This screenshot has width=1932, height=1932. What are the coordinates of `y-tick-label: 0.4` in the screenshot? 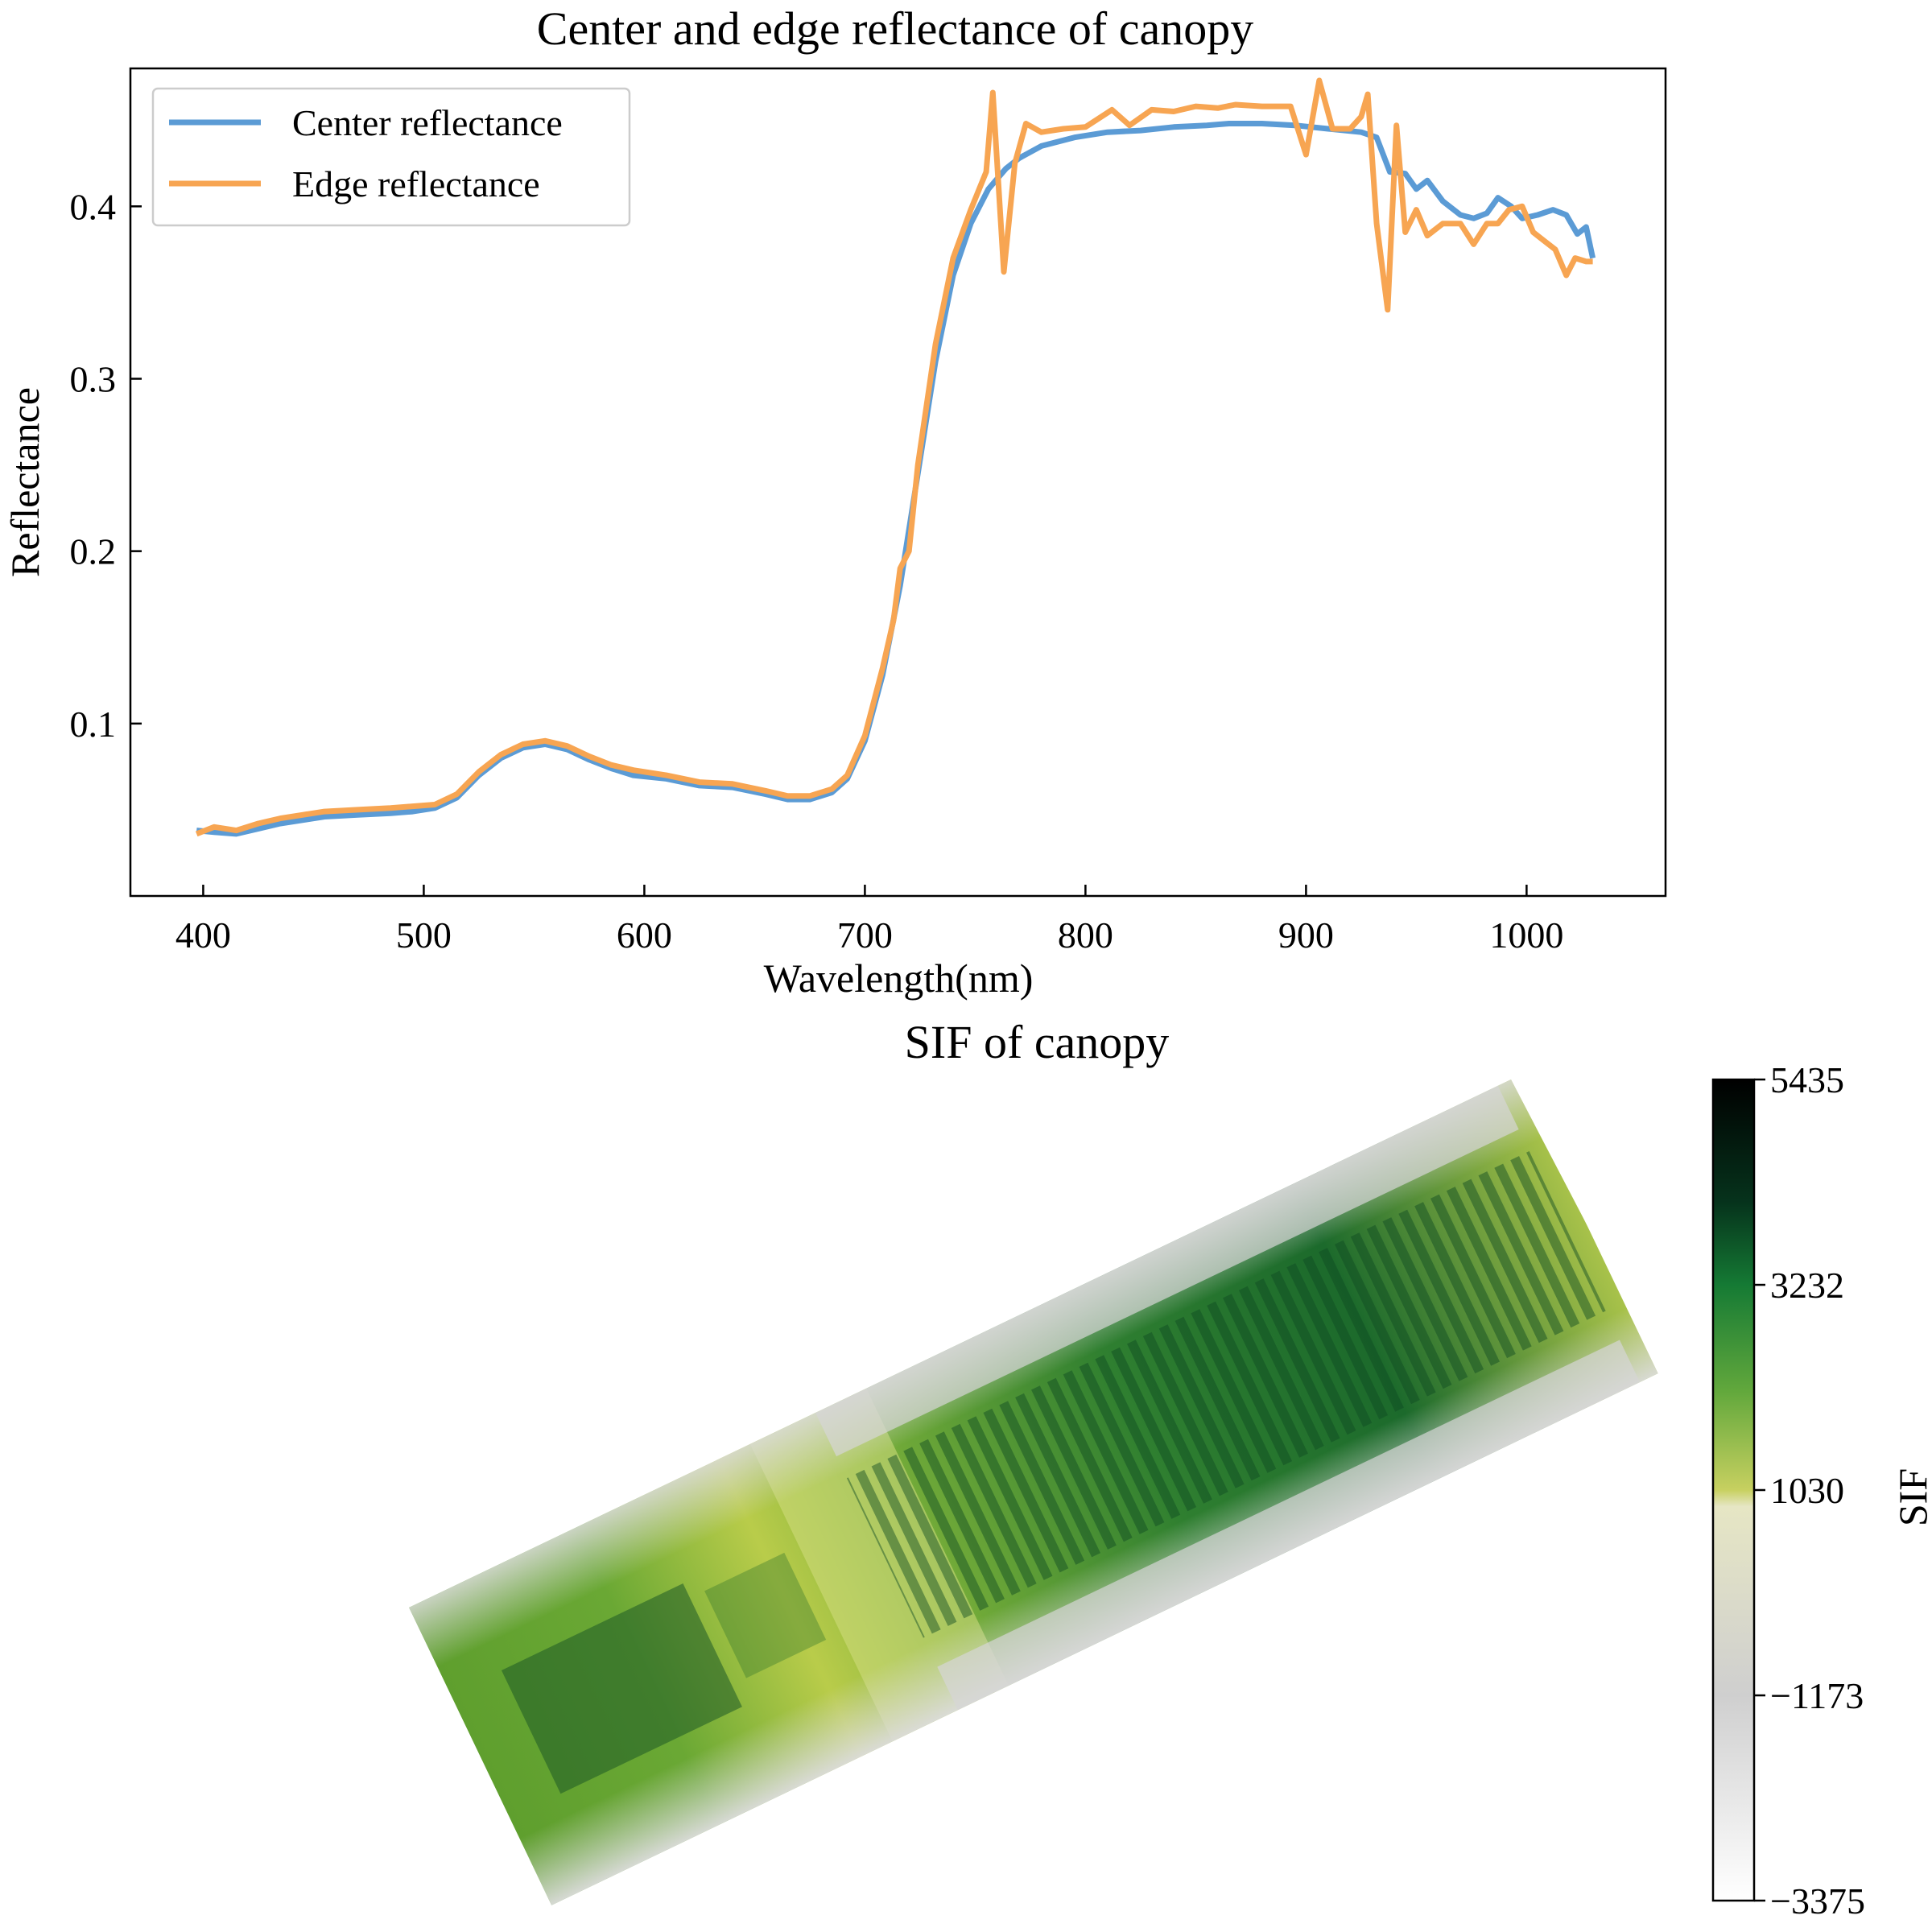 It's located at (93, 206).